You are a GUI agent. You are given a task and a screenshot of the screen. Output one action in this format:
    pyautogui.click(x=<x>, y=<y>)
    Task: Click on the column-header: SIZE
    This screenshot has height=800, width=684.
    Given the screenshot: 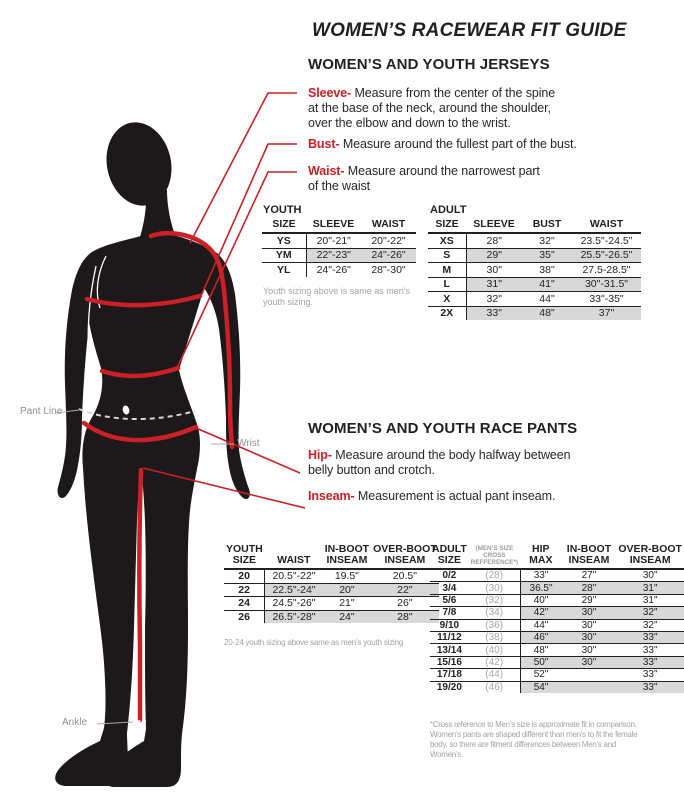 What is the action you would take?
    pyautogui.click(x=447, y=224)
    